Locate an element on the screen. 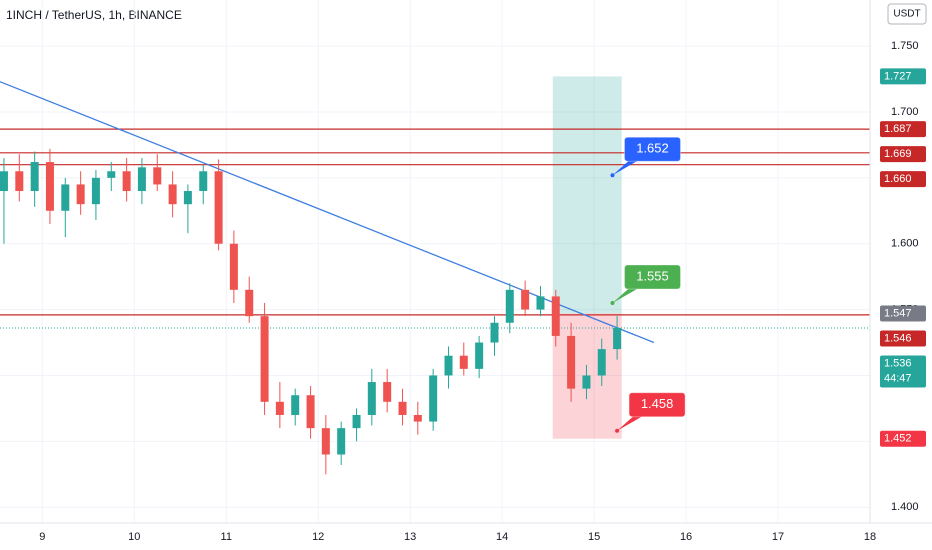 This screenshot has height=550, width=932. position-target-zone is located at coordinates (587, 195).